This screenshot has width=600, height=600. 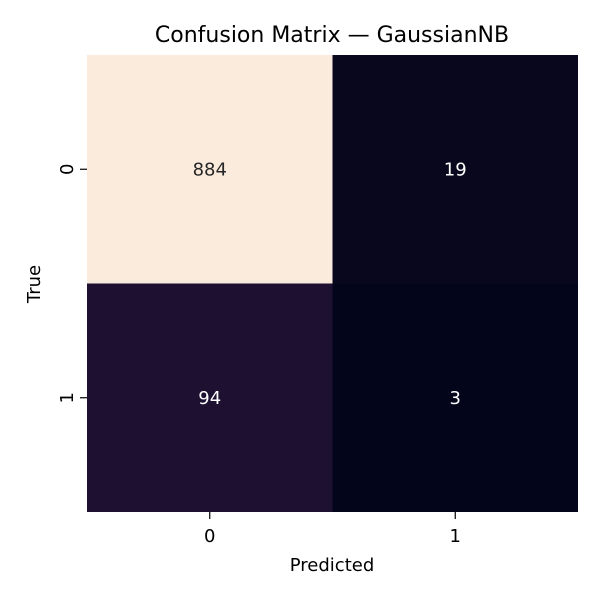 What do you see at coordinates (455, 536) in the screenshot?
I see `x-tick-label-1: 1` at bounding box center [455, 536].